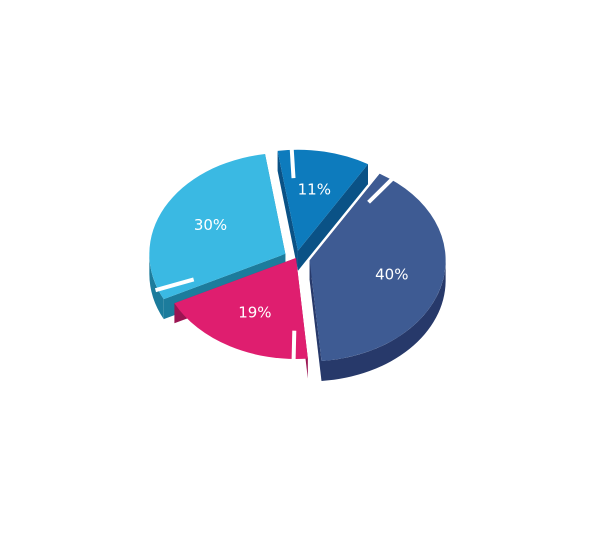 This screenshot has width=596, height=543. I want to click on slice-11pct, so click(322, 200).